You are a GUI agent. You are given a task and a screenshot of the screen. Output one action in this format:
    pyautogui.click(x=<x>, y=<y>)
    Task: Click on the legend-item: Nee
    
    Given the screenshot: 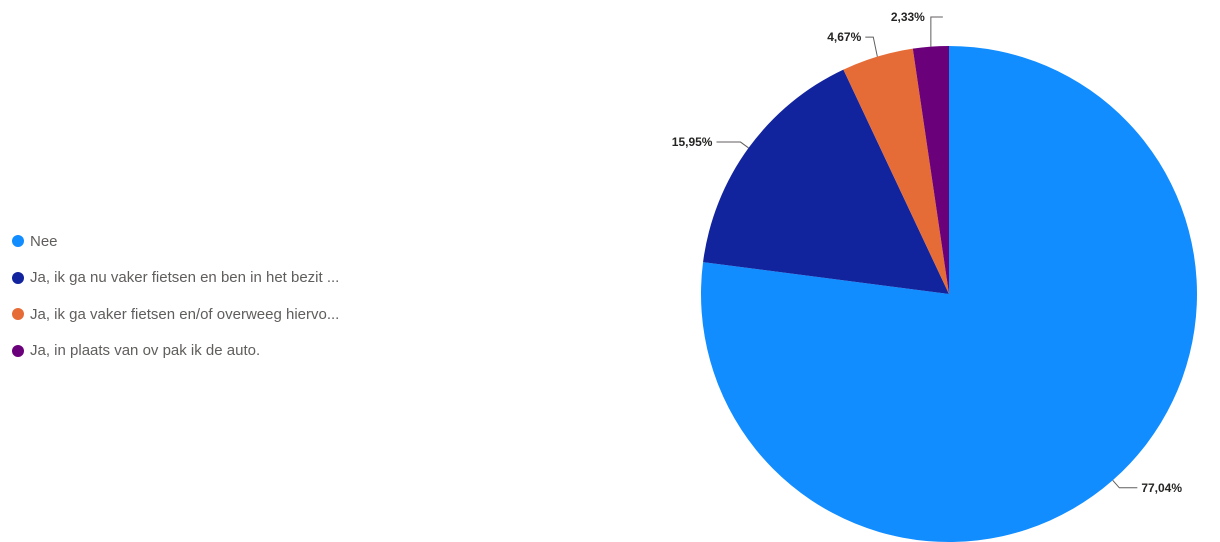 What is the action you would take?
    pyautogui.click(x=175, y=241)
    